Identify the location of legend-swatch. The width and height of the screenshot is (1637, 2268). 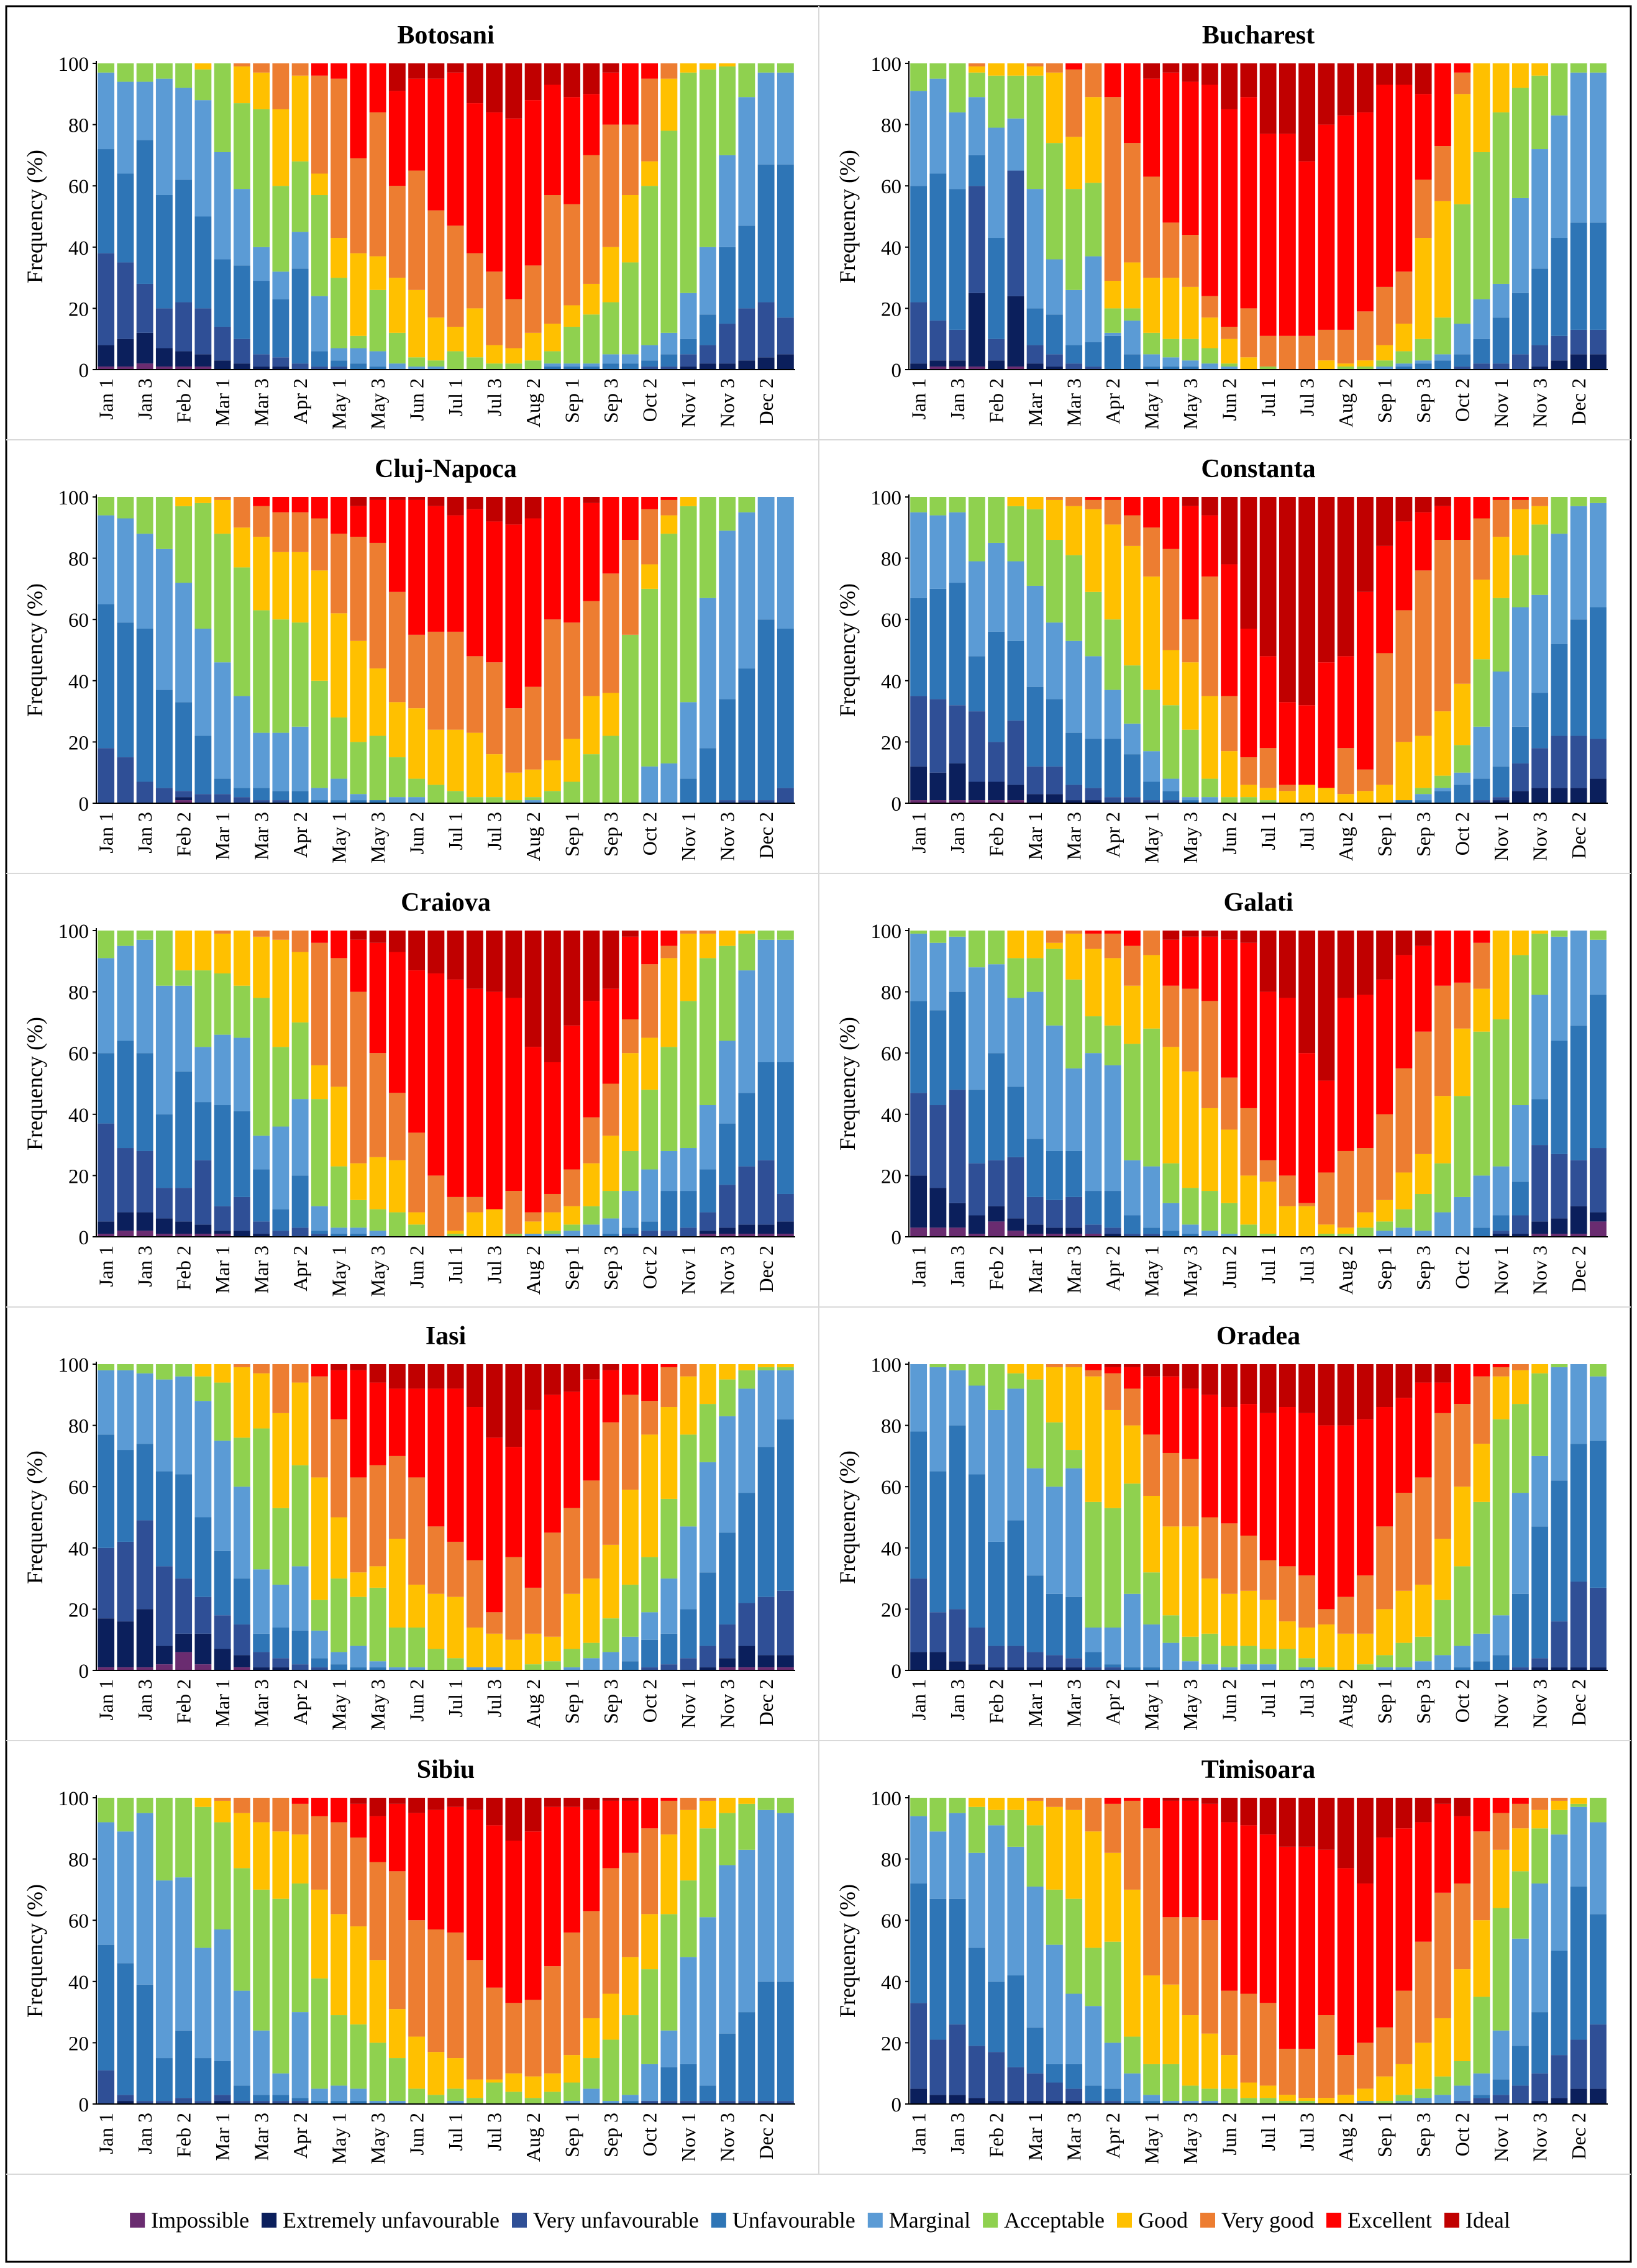
(875, 2220).